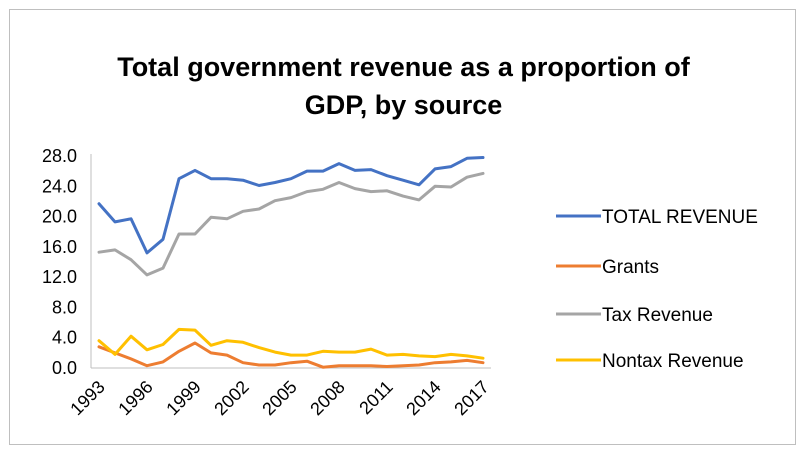 The image size is (807, 456). What do you see at coordinates (376, 398) in the screenshot?
I see `x-tick-label: 2011` at bounding box center [376, 398].